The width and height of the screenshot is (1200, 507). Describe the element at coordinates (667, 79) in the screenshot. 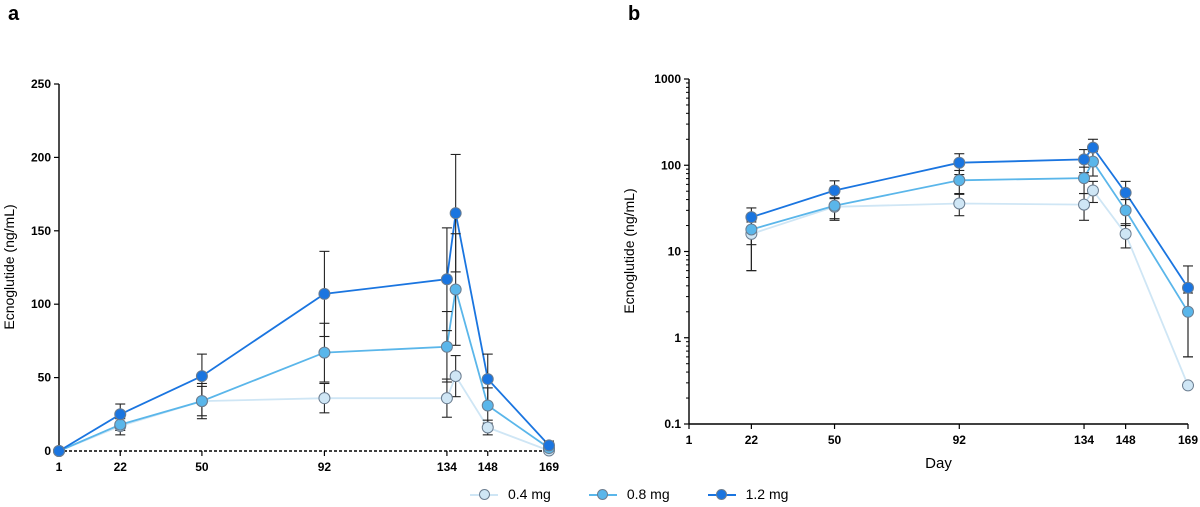

I see `y-tick-label: 1000` at that location.